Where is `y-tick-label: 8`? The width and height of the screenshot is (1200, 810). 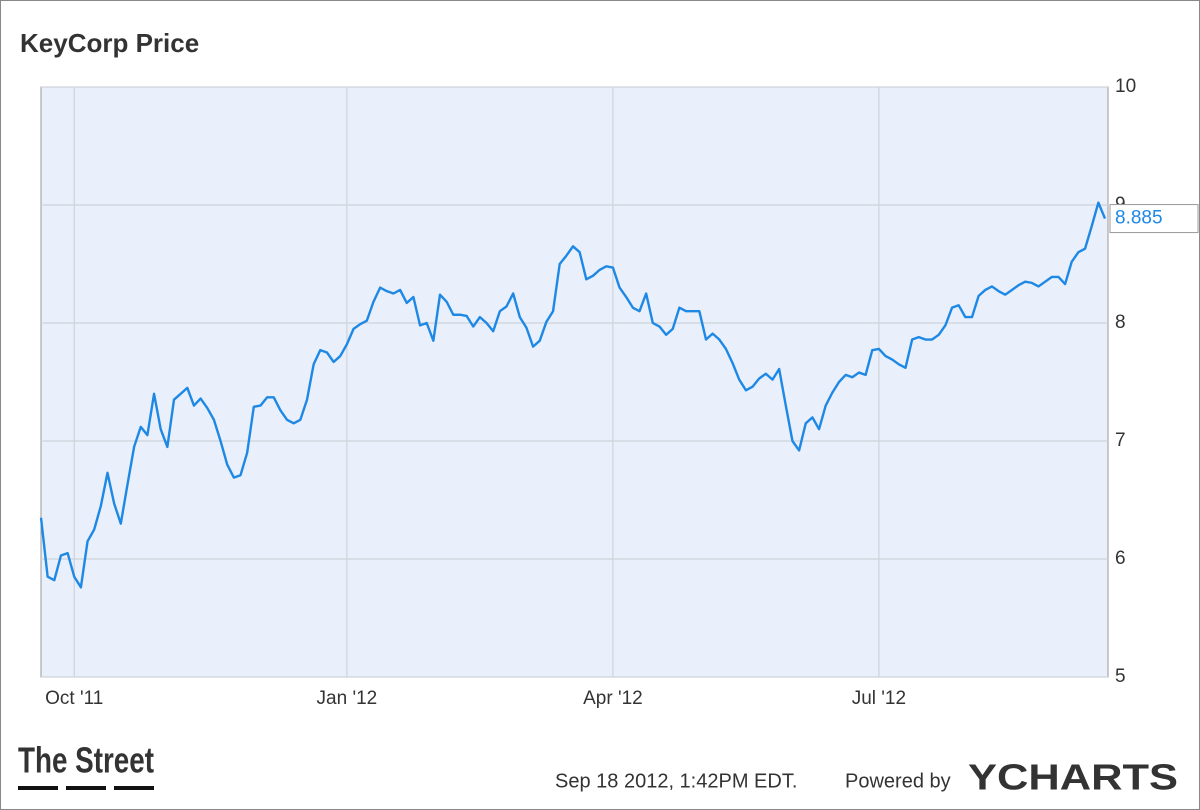 y-tick-label: 8 is located at coordinates (1120, 322).